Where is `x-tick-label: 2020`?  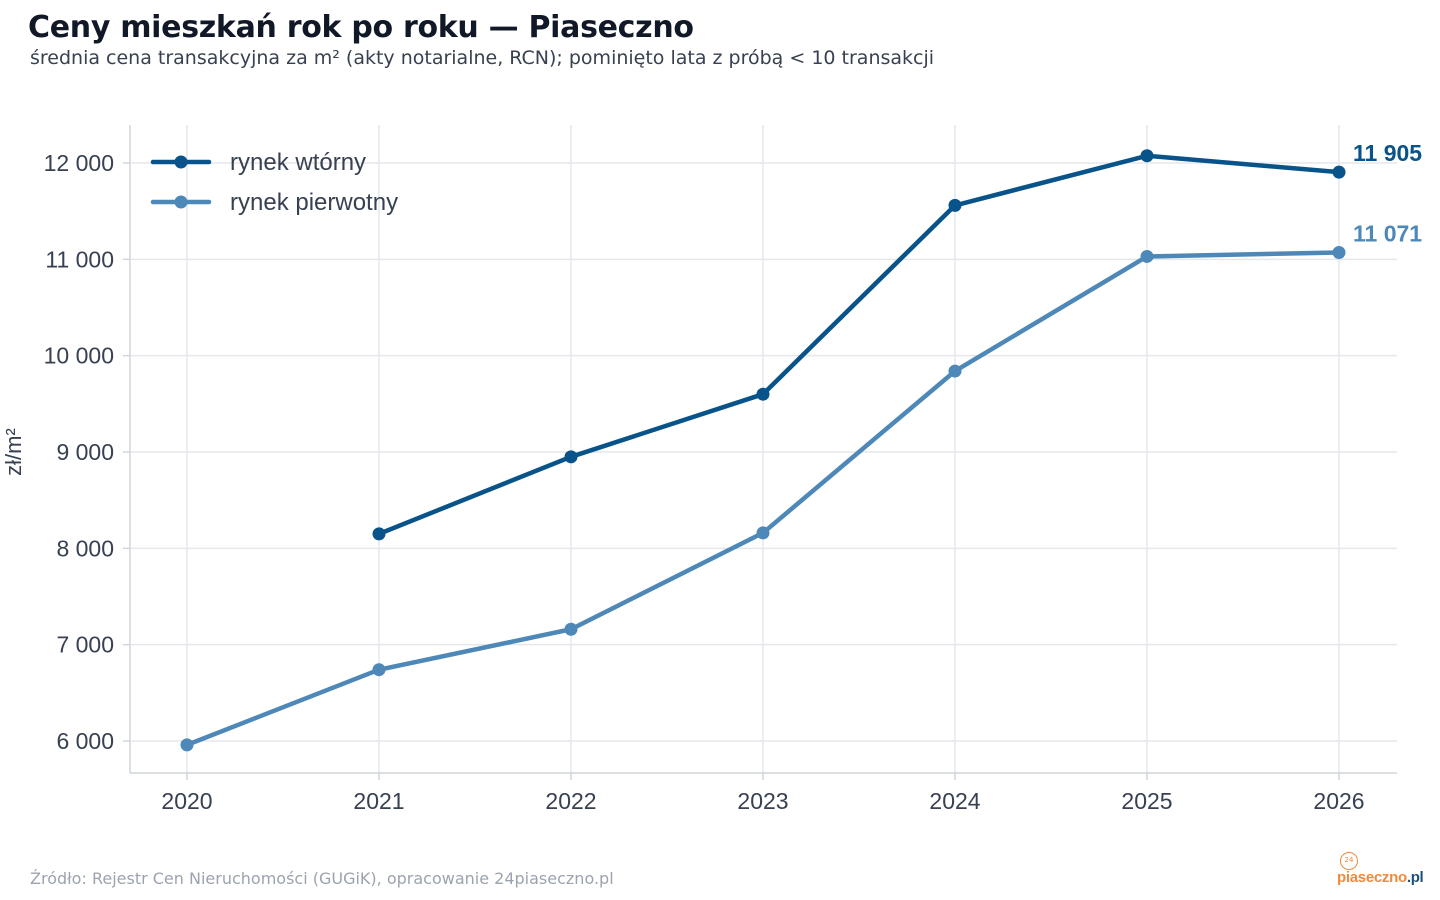
x-tick-label: 2020 is located at coordinates (186, 801).